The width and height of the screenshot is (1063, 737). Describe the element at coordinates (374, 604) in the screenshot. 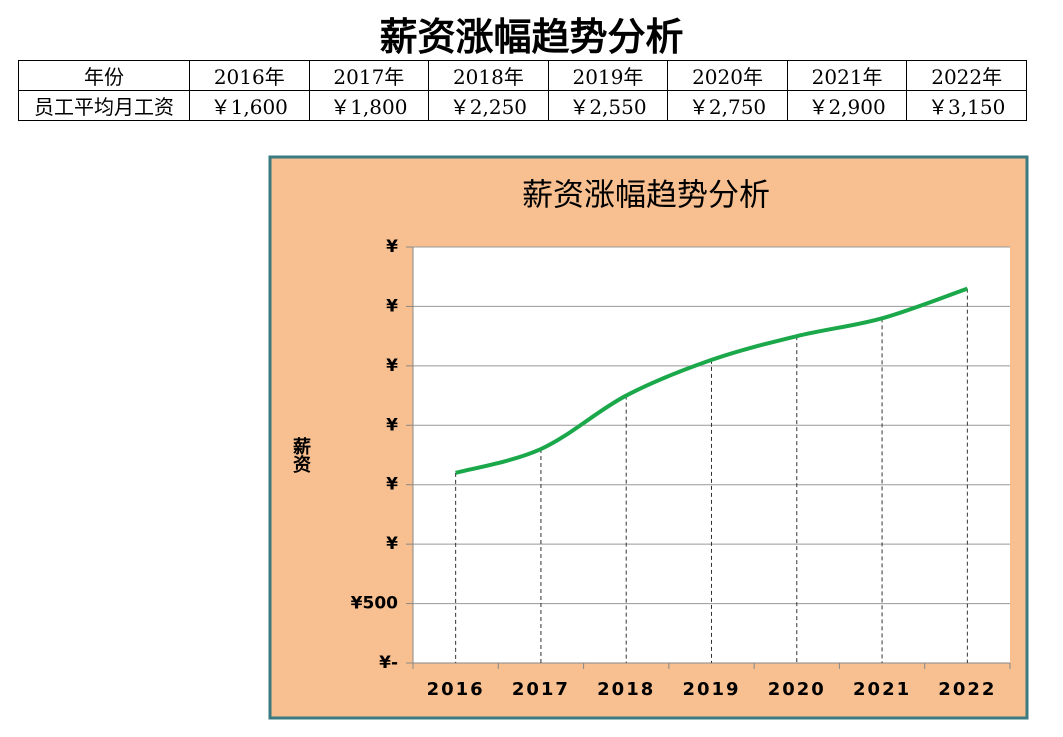

I see `y-tick-label: ¥500` at that location.